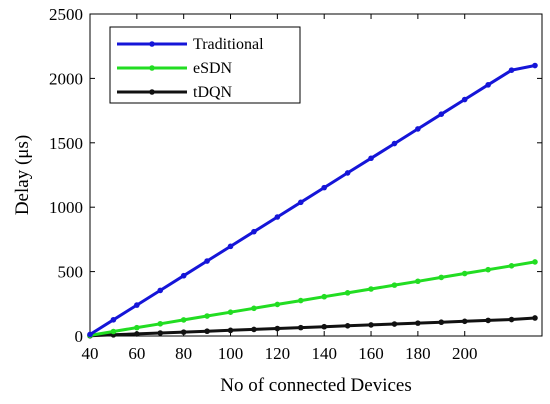 The height and width of the screenshot is (404, 550). Describe the element at coordinates (152, 92) in the screenshot. I see `legend-marker-tdqn` at that location.